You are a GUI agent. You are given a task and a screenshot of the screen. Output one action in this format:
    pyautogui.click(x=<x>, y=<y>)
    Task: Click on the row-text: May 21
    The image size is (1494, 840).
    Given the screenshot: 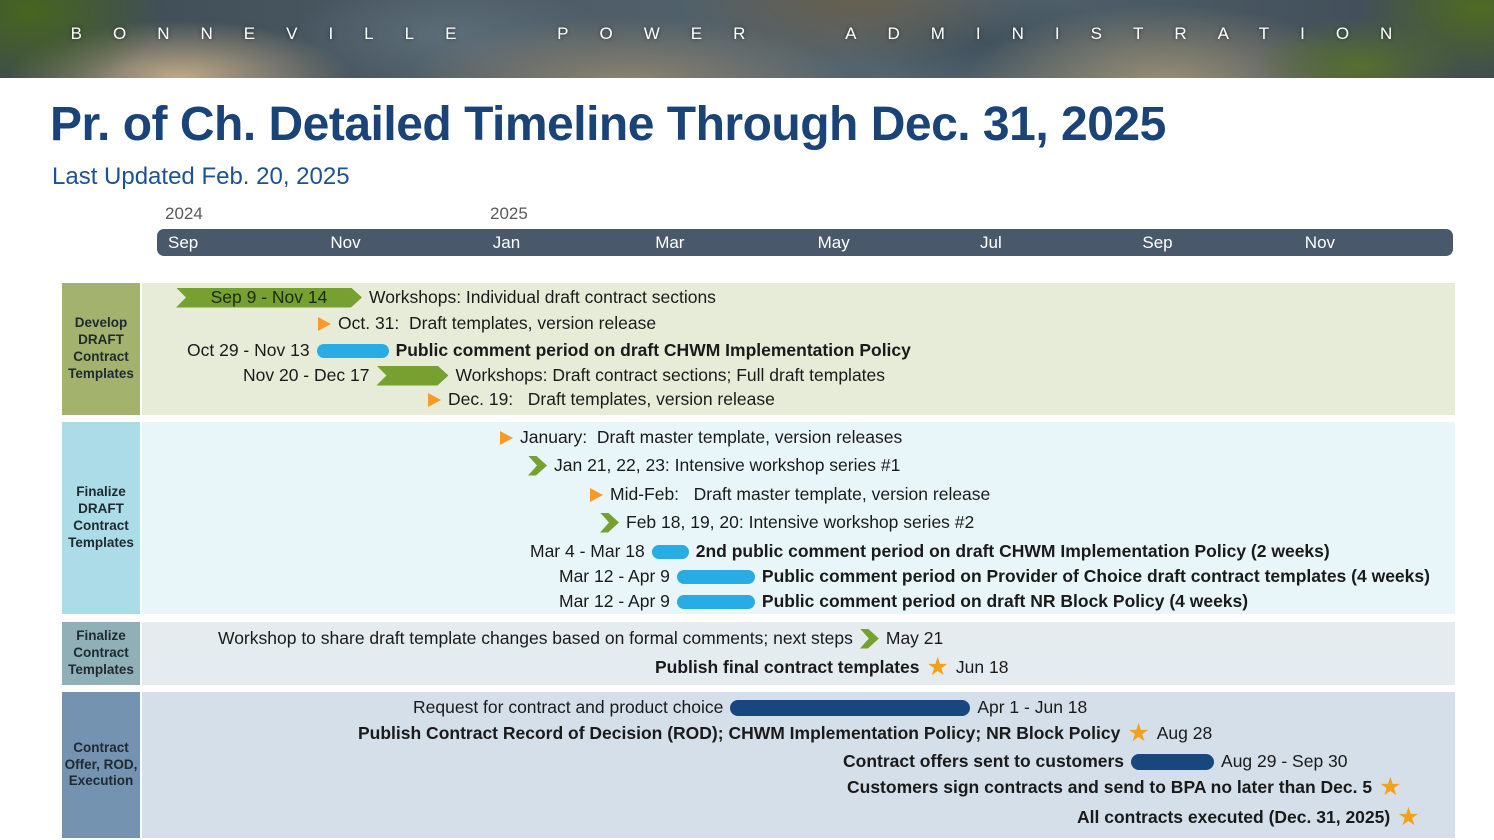 What is the action you would take?
    pyautogui.click(x=914, y=638)
    